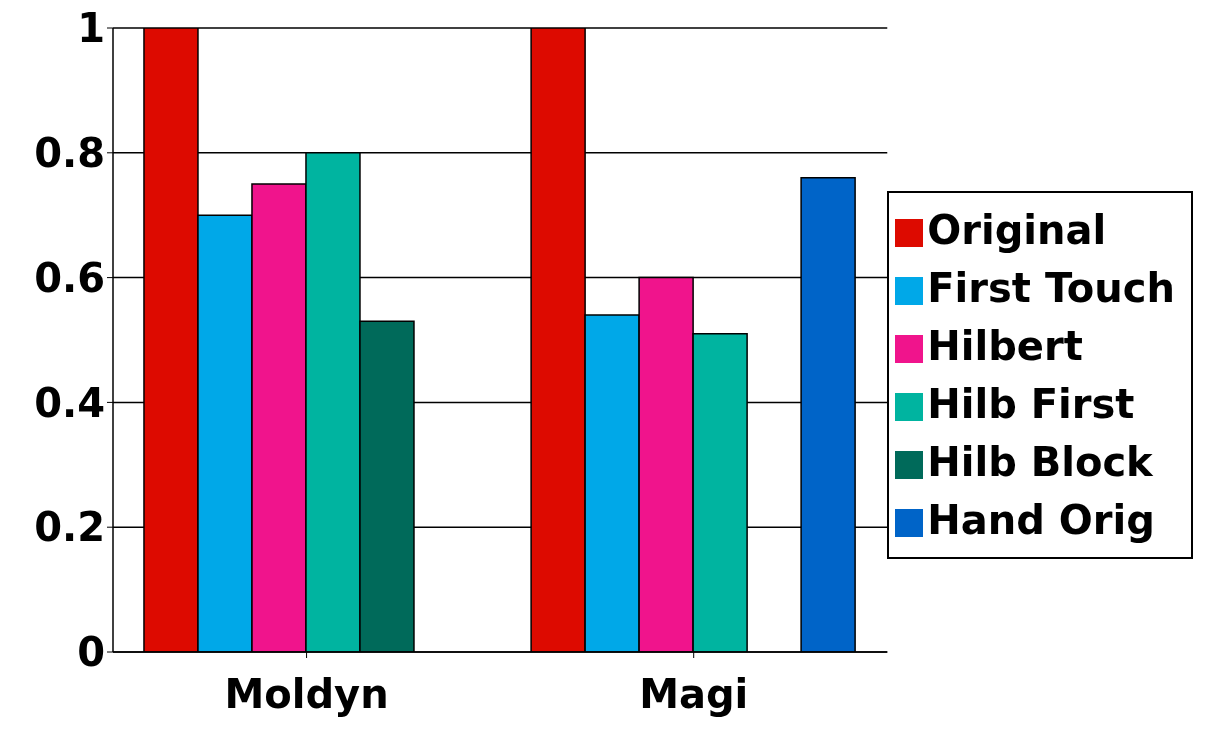 This screenshot has width=1213, height=750. What do you see at coordinates (306, 694) in the screenshot?
I see `x-tick-label: Moldyn` at bounding box center [306, 694].